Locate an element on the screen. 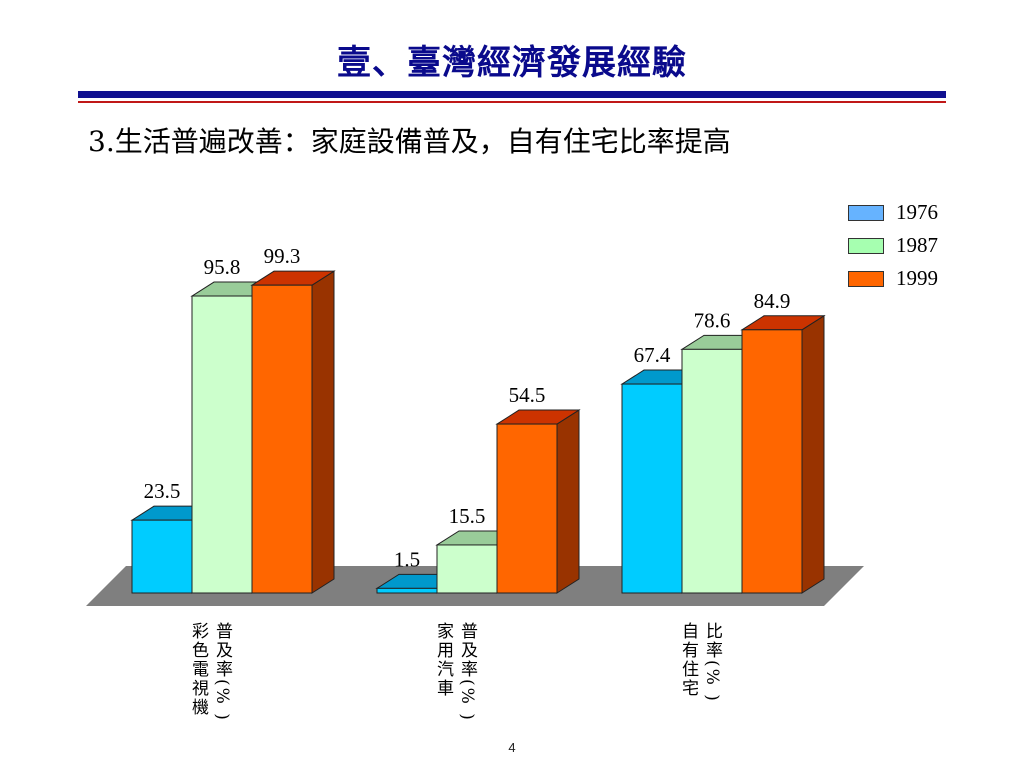 This screenshot has width=1024, height=768. data-label-1976-1: 1.5 is located at coordinates (407, 559).